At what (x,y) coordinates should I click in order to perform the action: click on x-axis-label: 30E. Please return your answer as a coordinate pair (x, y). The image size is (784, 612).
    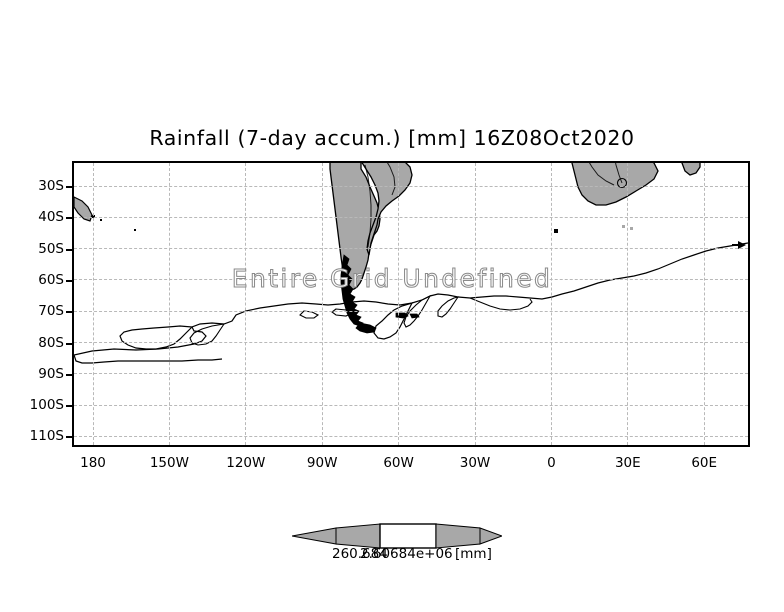
    Looking at the image, I should click on (627, 463).